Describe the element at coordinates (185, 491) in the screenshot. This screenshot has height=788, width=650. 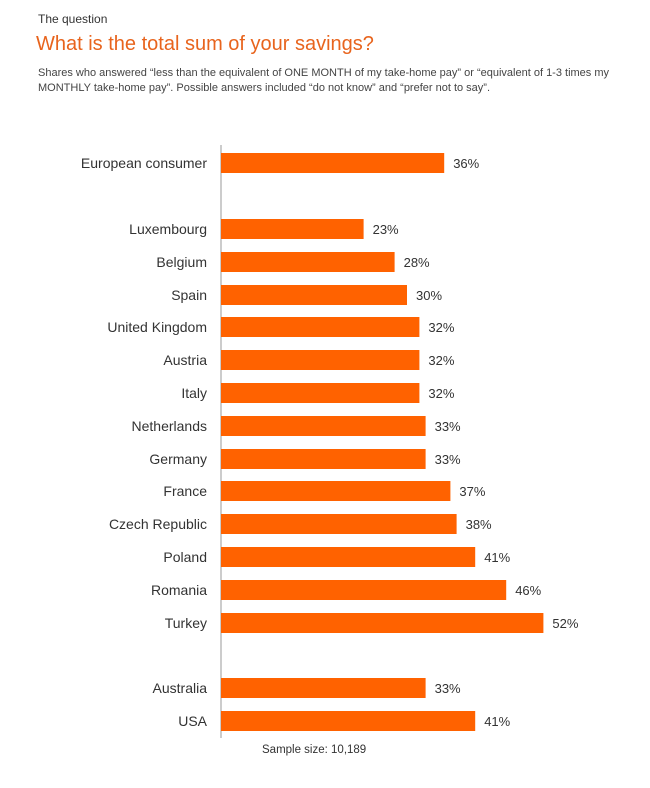
I see `category-label-france: France` at that location.